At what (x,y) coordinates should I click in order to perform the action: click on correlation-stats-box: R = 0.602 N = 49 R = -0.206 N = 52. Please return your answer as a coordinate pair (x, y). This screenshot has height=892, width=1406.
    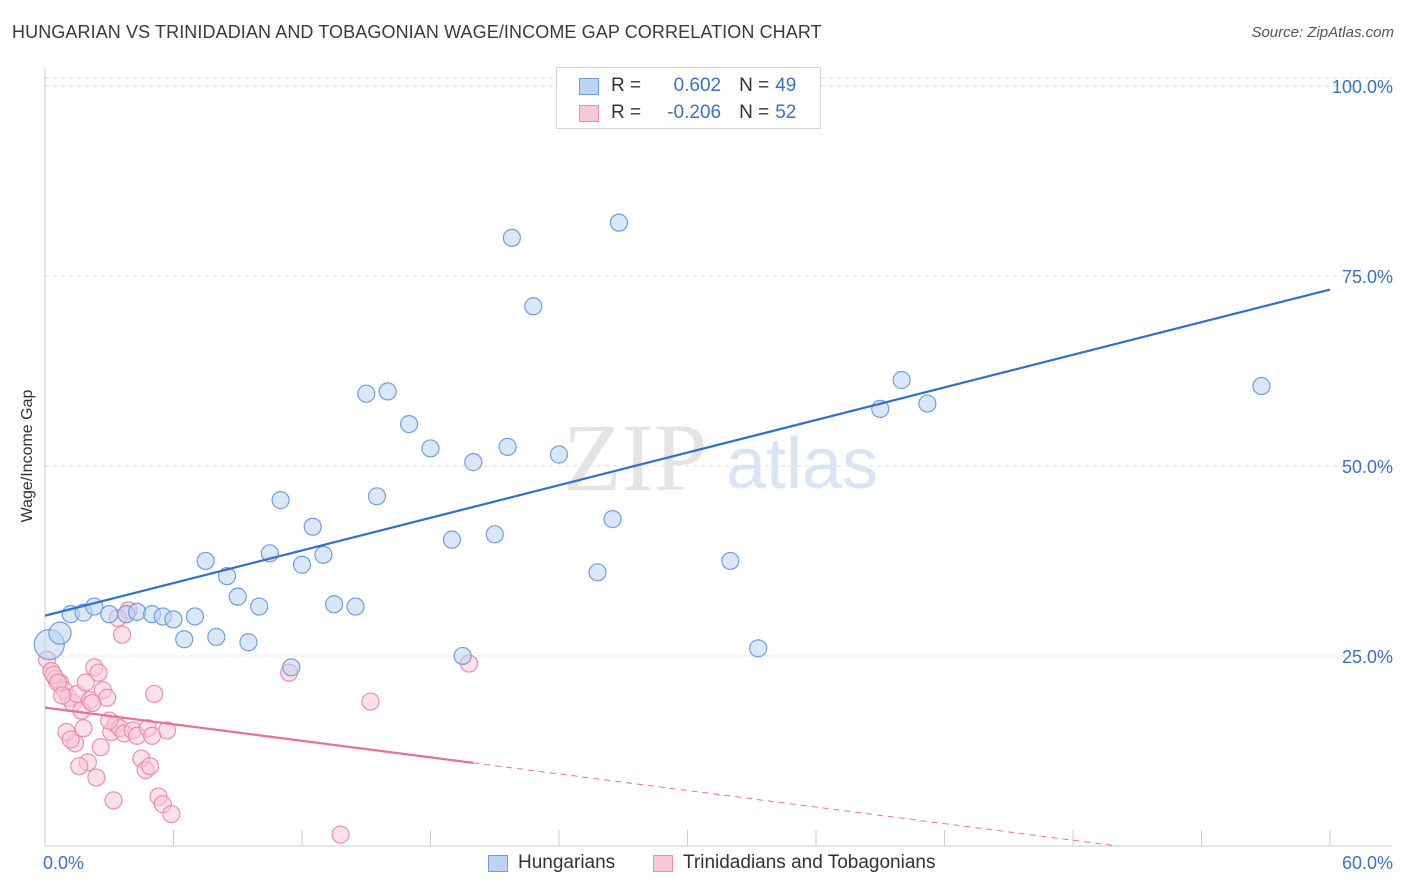
    Looking at the image, I should click on (688, 98).